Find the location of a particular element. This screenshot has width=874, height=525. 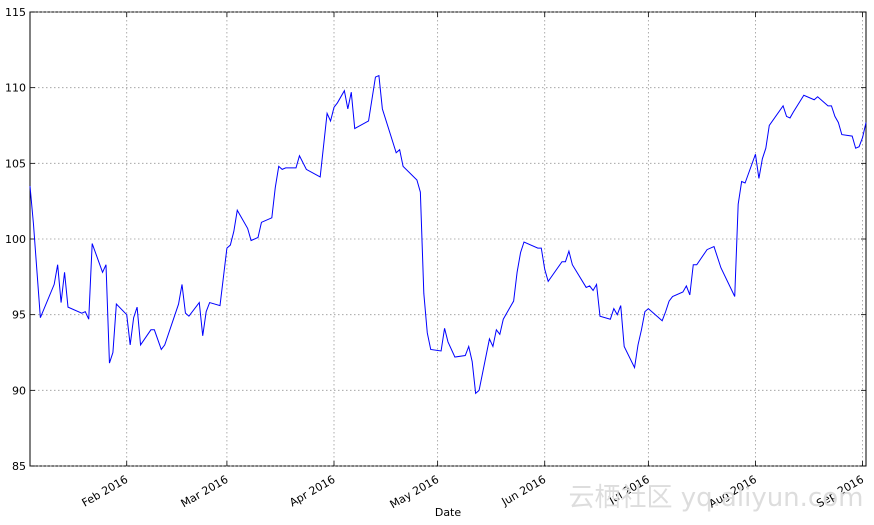

y-tick-label: 95 is located at coordinates (19, 315).